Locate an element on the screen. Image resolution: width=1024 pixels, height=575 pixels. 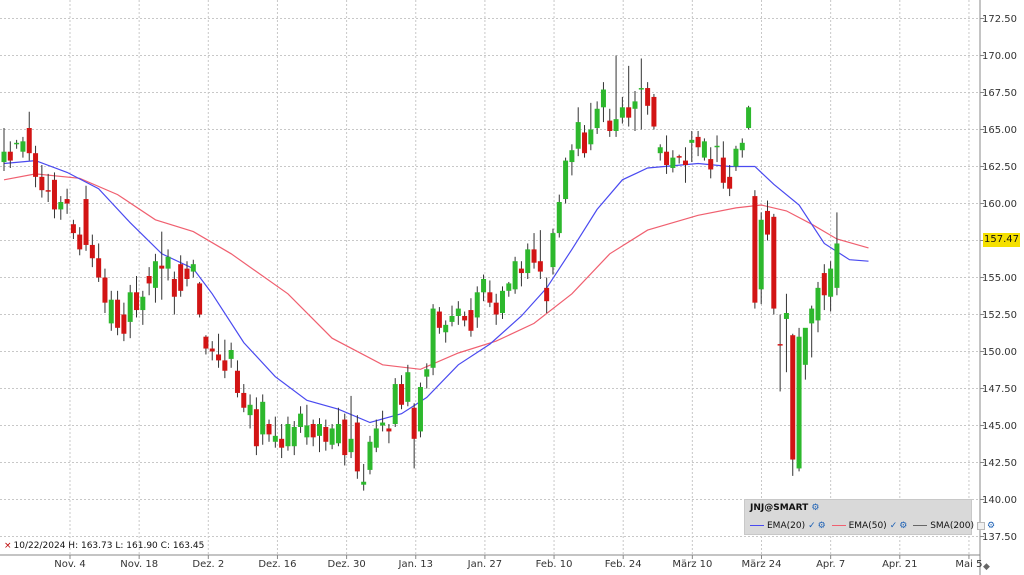
legend-item-sma200: SMA(200) ⚙ is located at coordinates (954, 526).